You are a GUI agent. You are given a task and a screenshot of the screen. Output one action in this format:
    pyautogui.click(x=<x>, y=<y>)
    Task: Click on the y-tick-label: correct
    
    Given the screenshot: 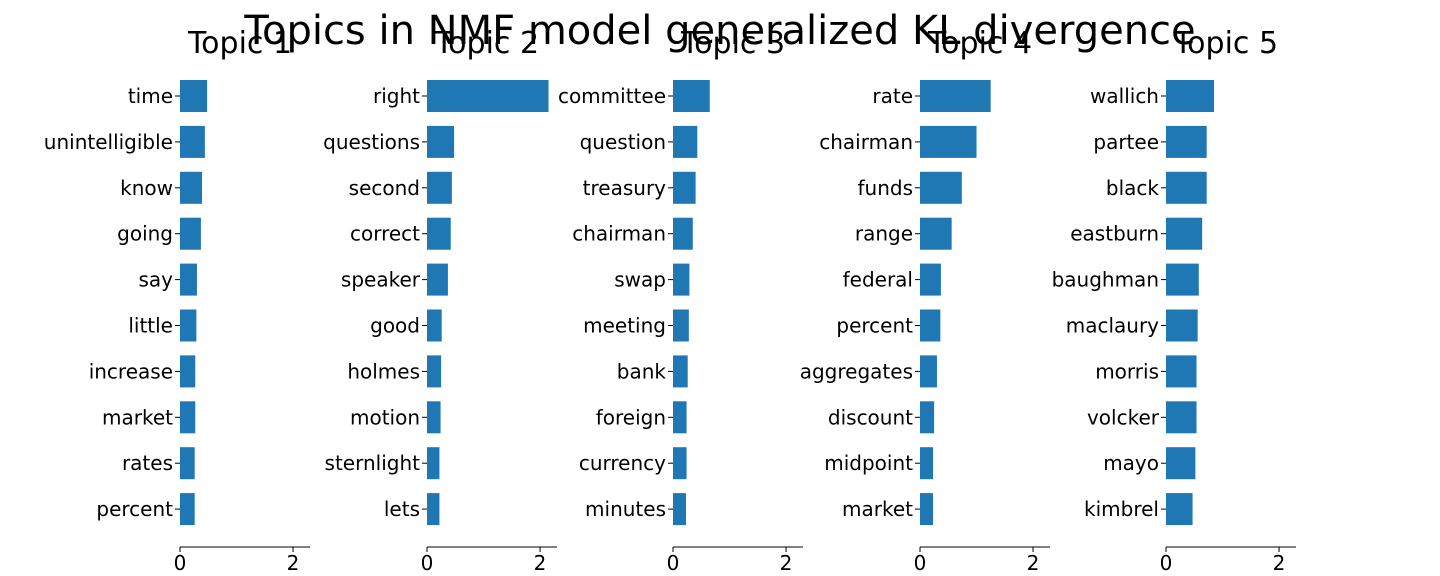 What is the action you would take?
    pyautogui.click(x=385, y=234)
    